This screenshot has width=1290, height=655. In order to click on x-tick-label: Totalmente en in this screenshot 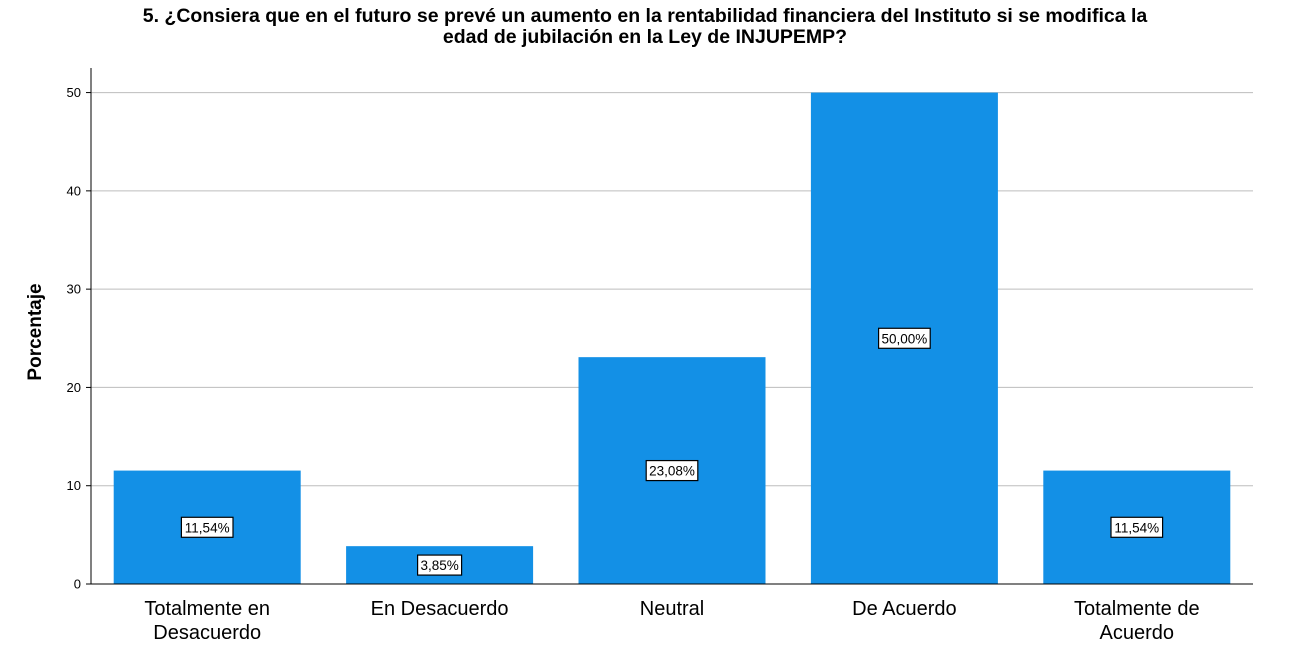, I will do `click(207, 609)`.